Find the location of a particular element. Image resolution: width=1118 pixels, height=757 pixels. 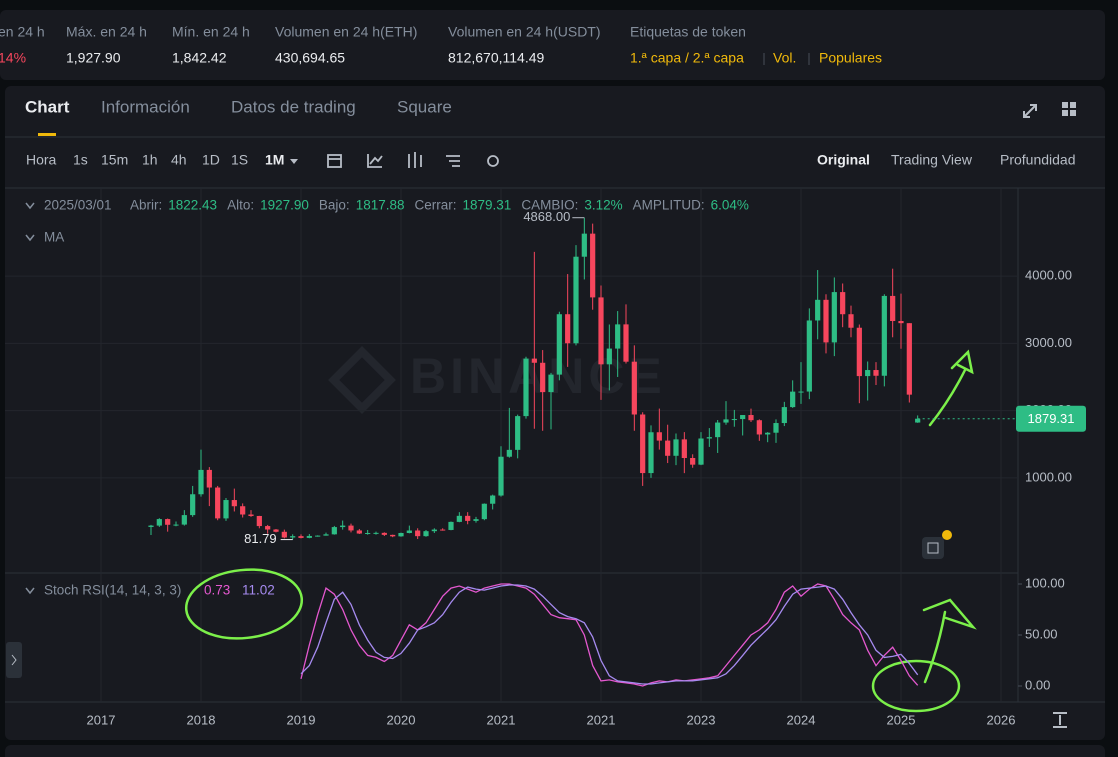

expand-icon is located at coordinates (1030, 111).